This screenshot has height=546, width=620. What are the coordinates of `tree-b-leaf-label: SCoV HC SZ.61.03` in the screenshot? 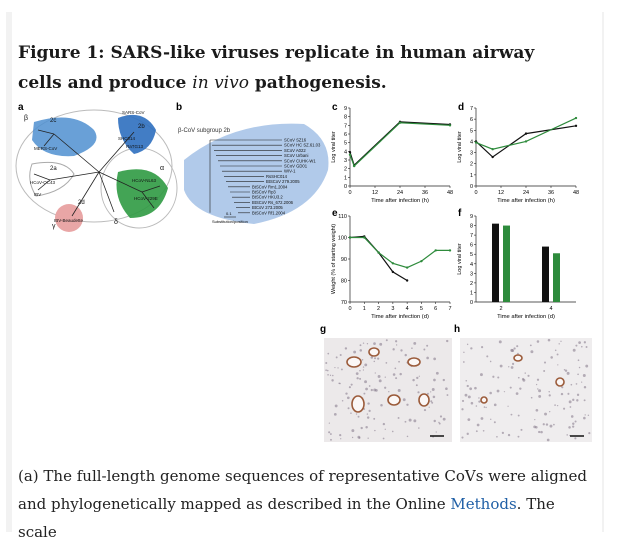 It's located at (302, 145).